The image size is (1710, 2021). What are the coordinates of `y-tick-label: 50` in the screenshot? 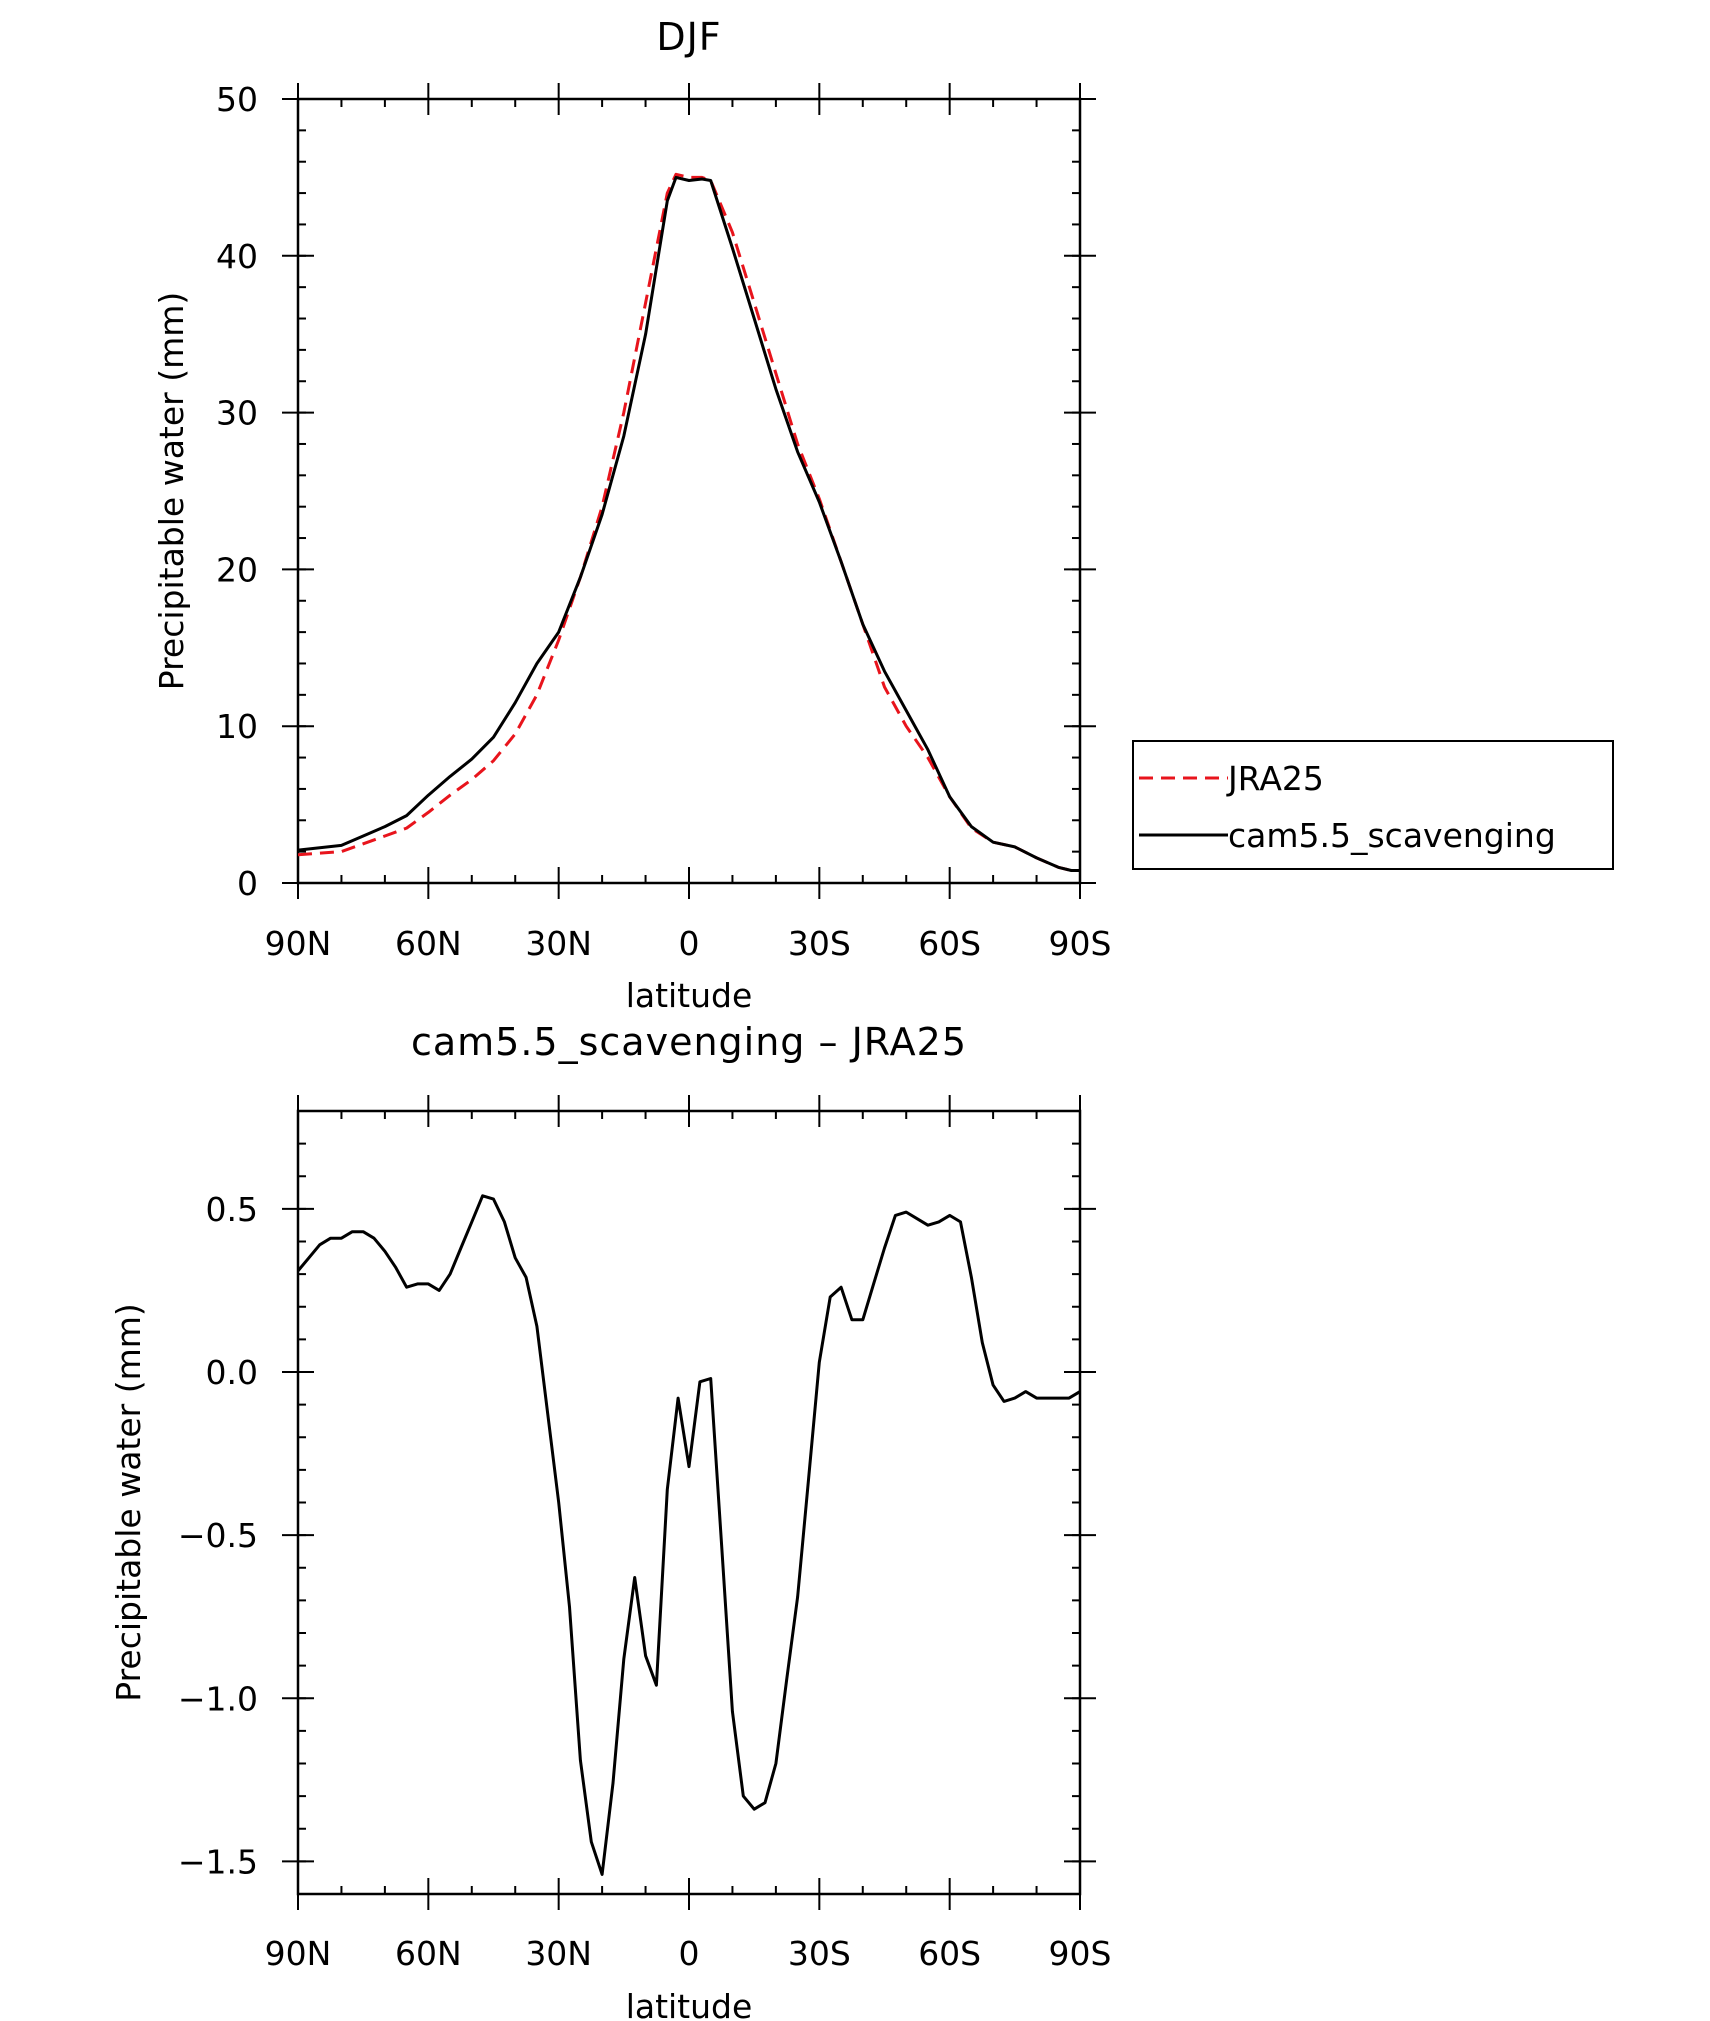 It's located at (237, 99).